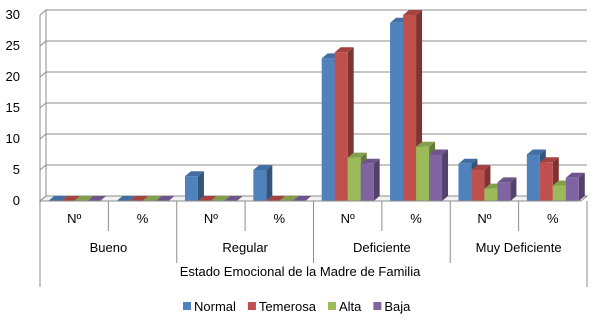  I want to click on y-tick-label: 30, so click(13, 14).